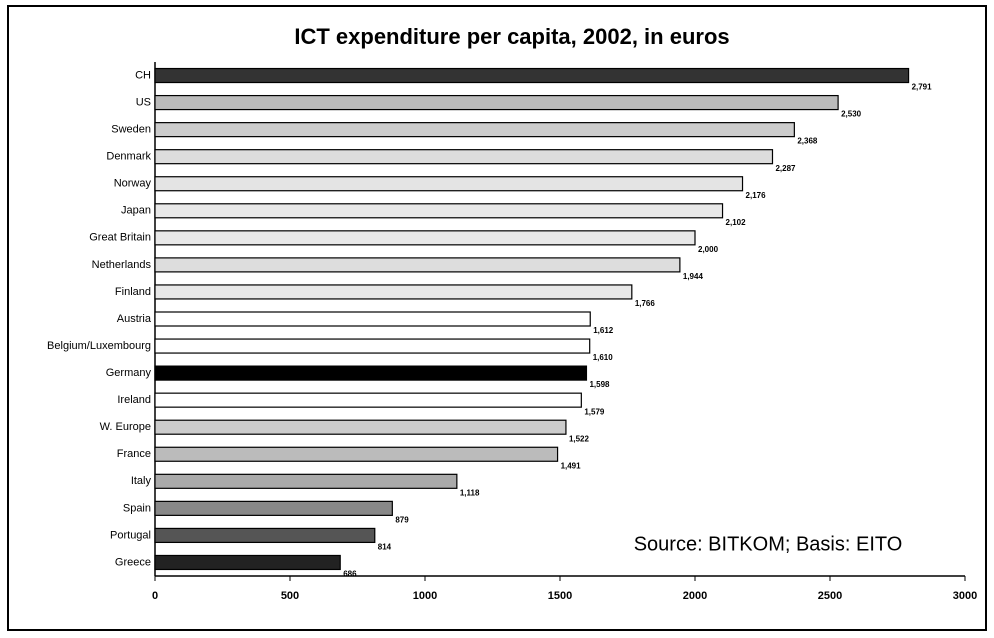 The image size is (994, 638). What do you see at coordinates (125, 427) in the screenshot?
I see `y-tick-label: W. Europe` at bounding box center [125, 427].